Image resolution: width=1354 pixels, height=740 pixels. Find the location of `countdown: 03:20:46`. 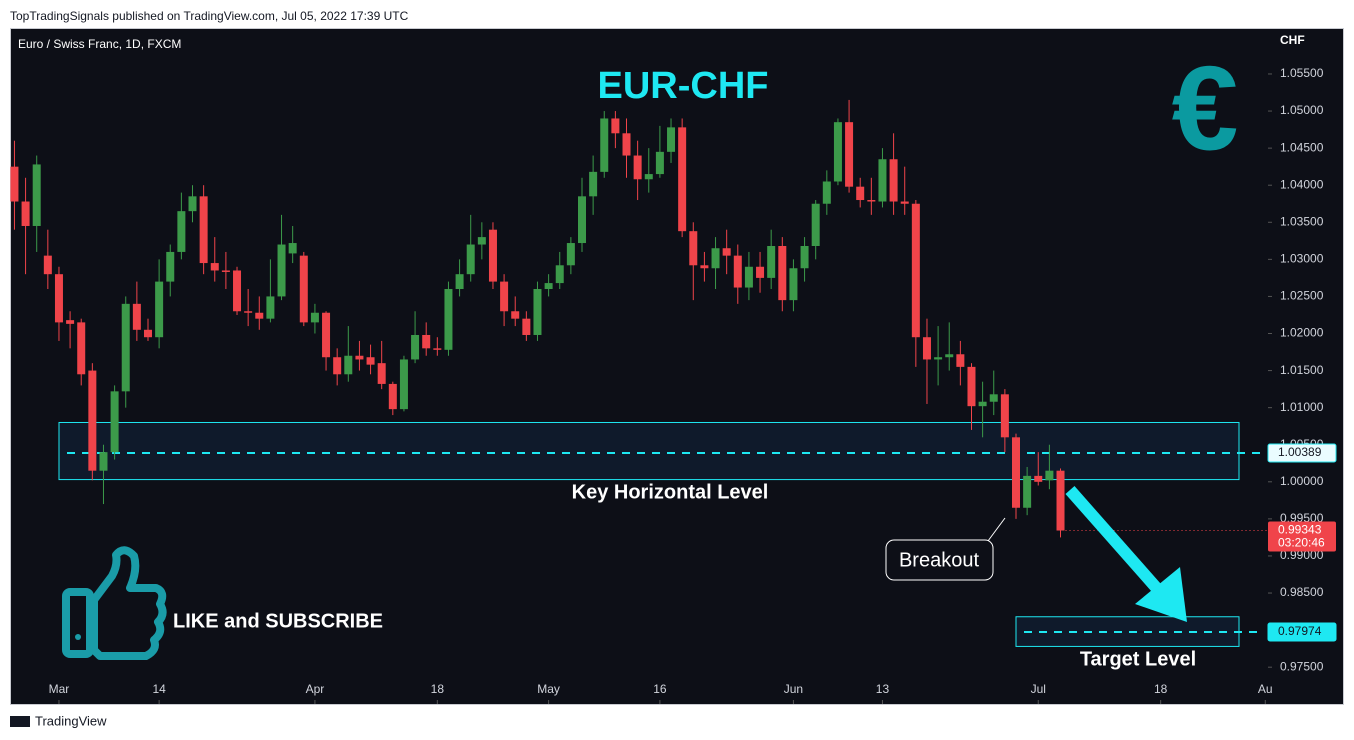

countdown: 03:20:46 is located at coordinates (1301, 543).